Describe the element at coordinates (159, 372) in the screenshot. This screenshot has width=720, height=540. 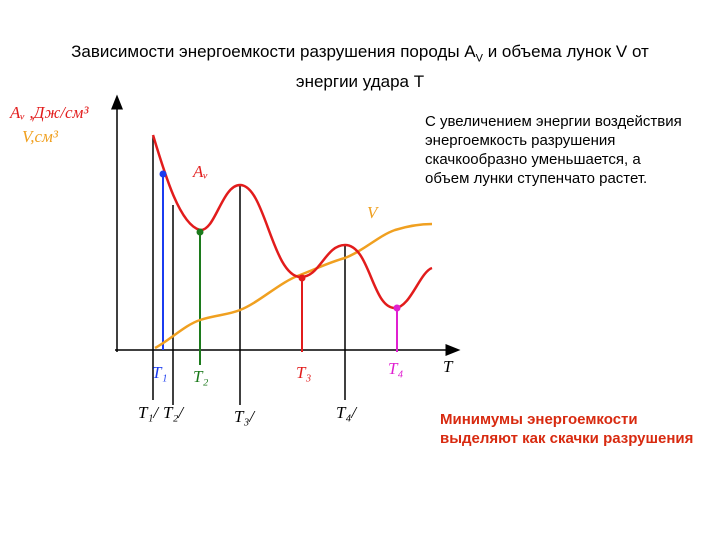
I see `marker-label: T₁` at that location.